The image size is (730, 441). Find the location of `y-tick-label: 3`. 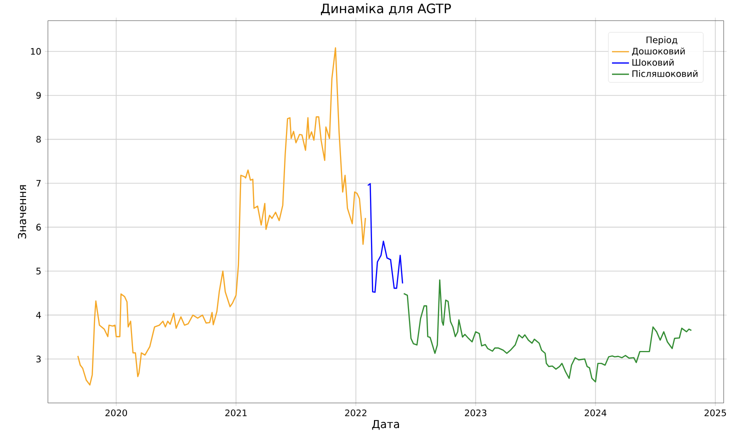

y-tick-label: 3 is located at coordinates (38, 359).